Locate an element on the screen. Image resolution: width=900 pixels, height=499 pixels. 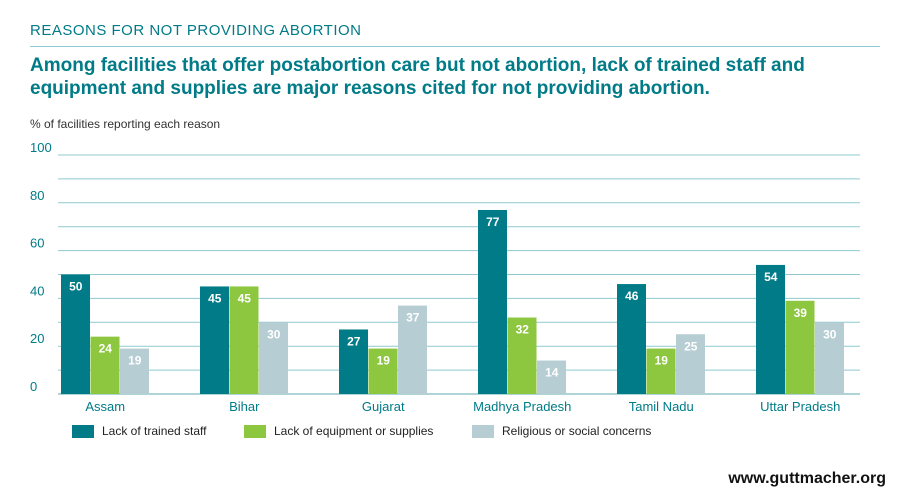
bar-value-label: 54 is located at coordinates (771, 277).